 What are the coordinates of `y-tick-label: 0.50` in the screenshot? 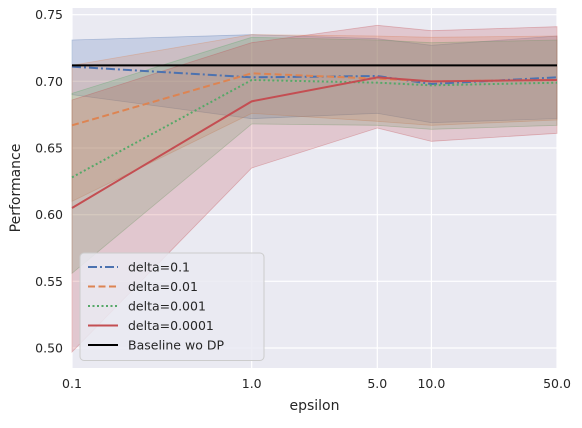 It's located at (49, 348).